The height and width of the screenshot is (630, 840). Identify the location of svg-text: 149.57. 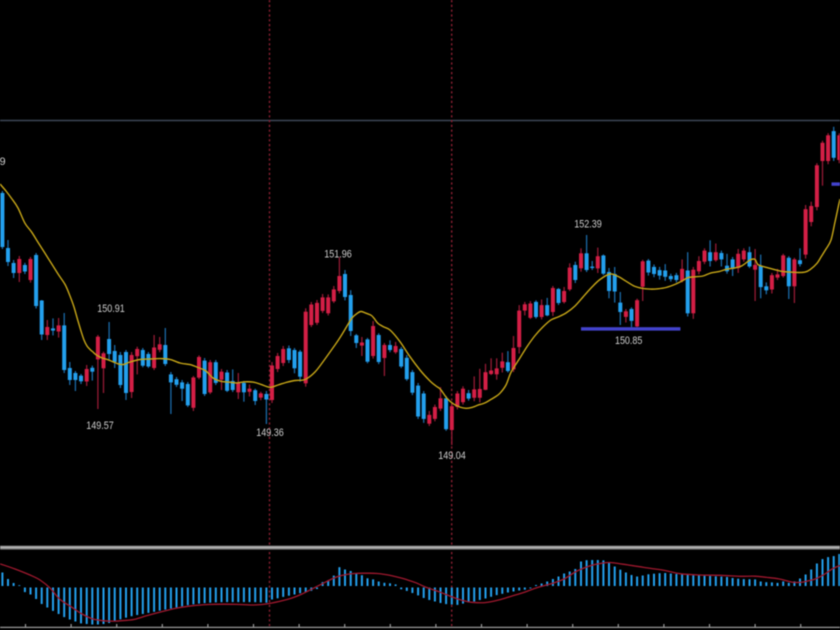
(100, 426).